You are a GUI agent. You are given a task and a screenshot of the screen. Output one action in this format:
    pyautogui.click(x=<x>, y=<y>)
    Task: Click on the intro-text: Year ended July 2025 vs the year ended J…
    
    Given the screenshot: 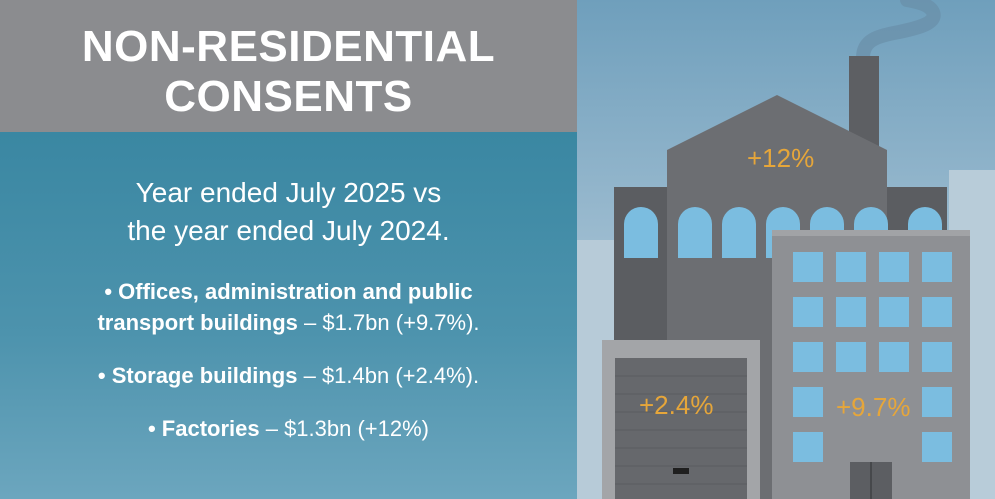 What is the action you would take?
    pyautogui.click(x=288, y=212)
    